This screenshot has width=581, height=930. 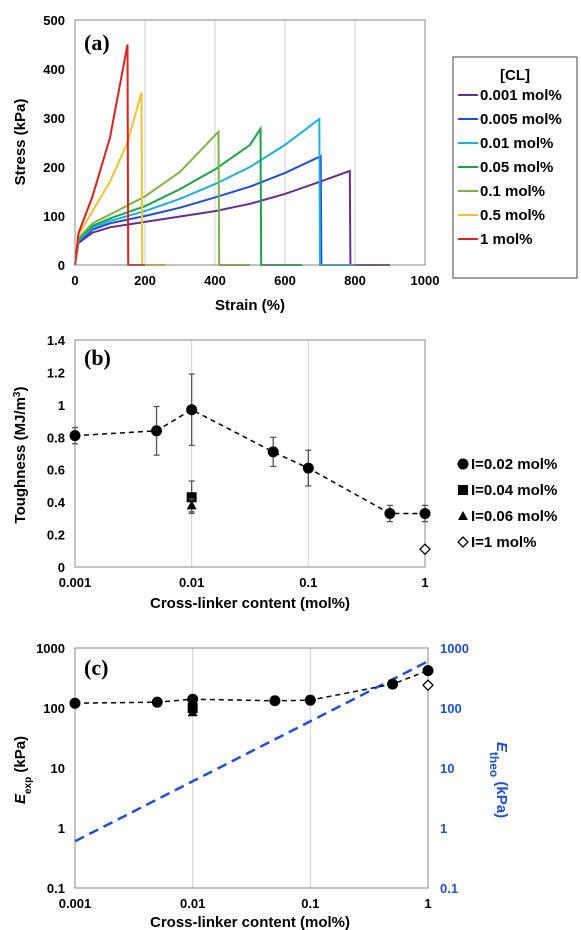 What do you see at coordinates (255, 280) in the screenshot?
I see `panel-a-x-ticks: 0 200 400 600 800 1000` at bounding box center [255, 280].